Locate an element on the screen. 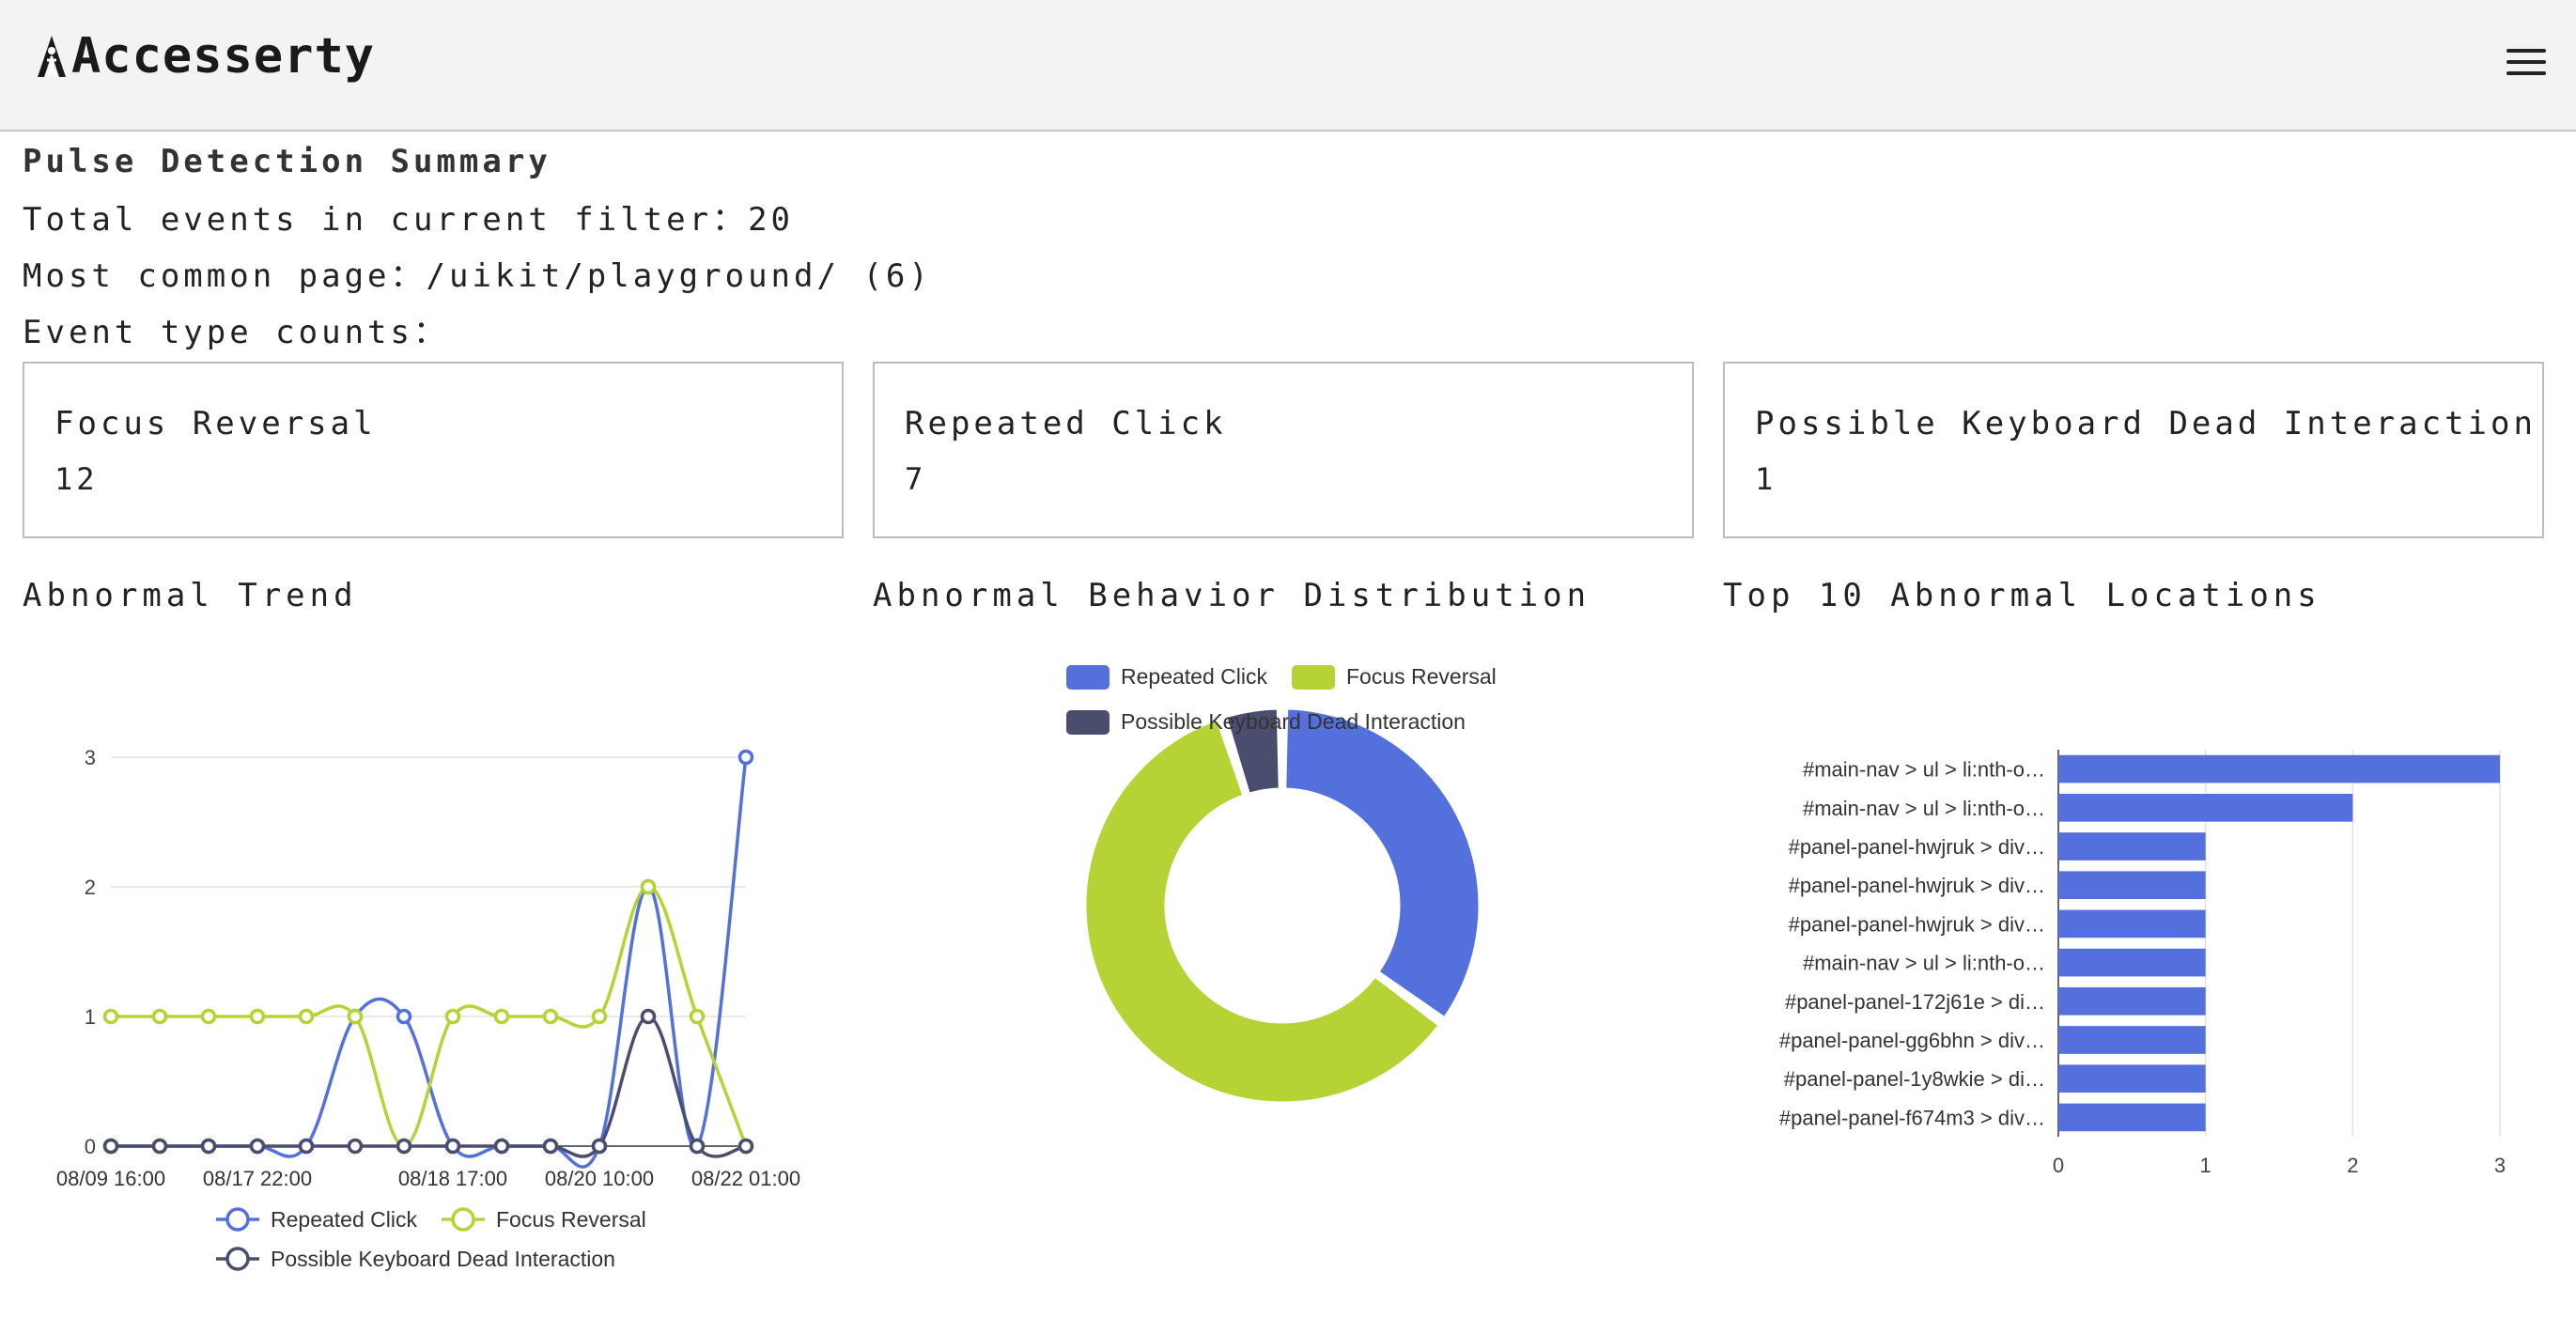  x-tick-label: 08/17 22:00 is located at coordinates (257, 1178).